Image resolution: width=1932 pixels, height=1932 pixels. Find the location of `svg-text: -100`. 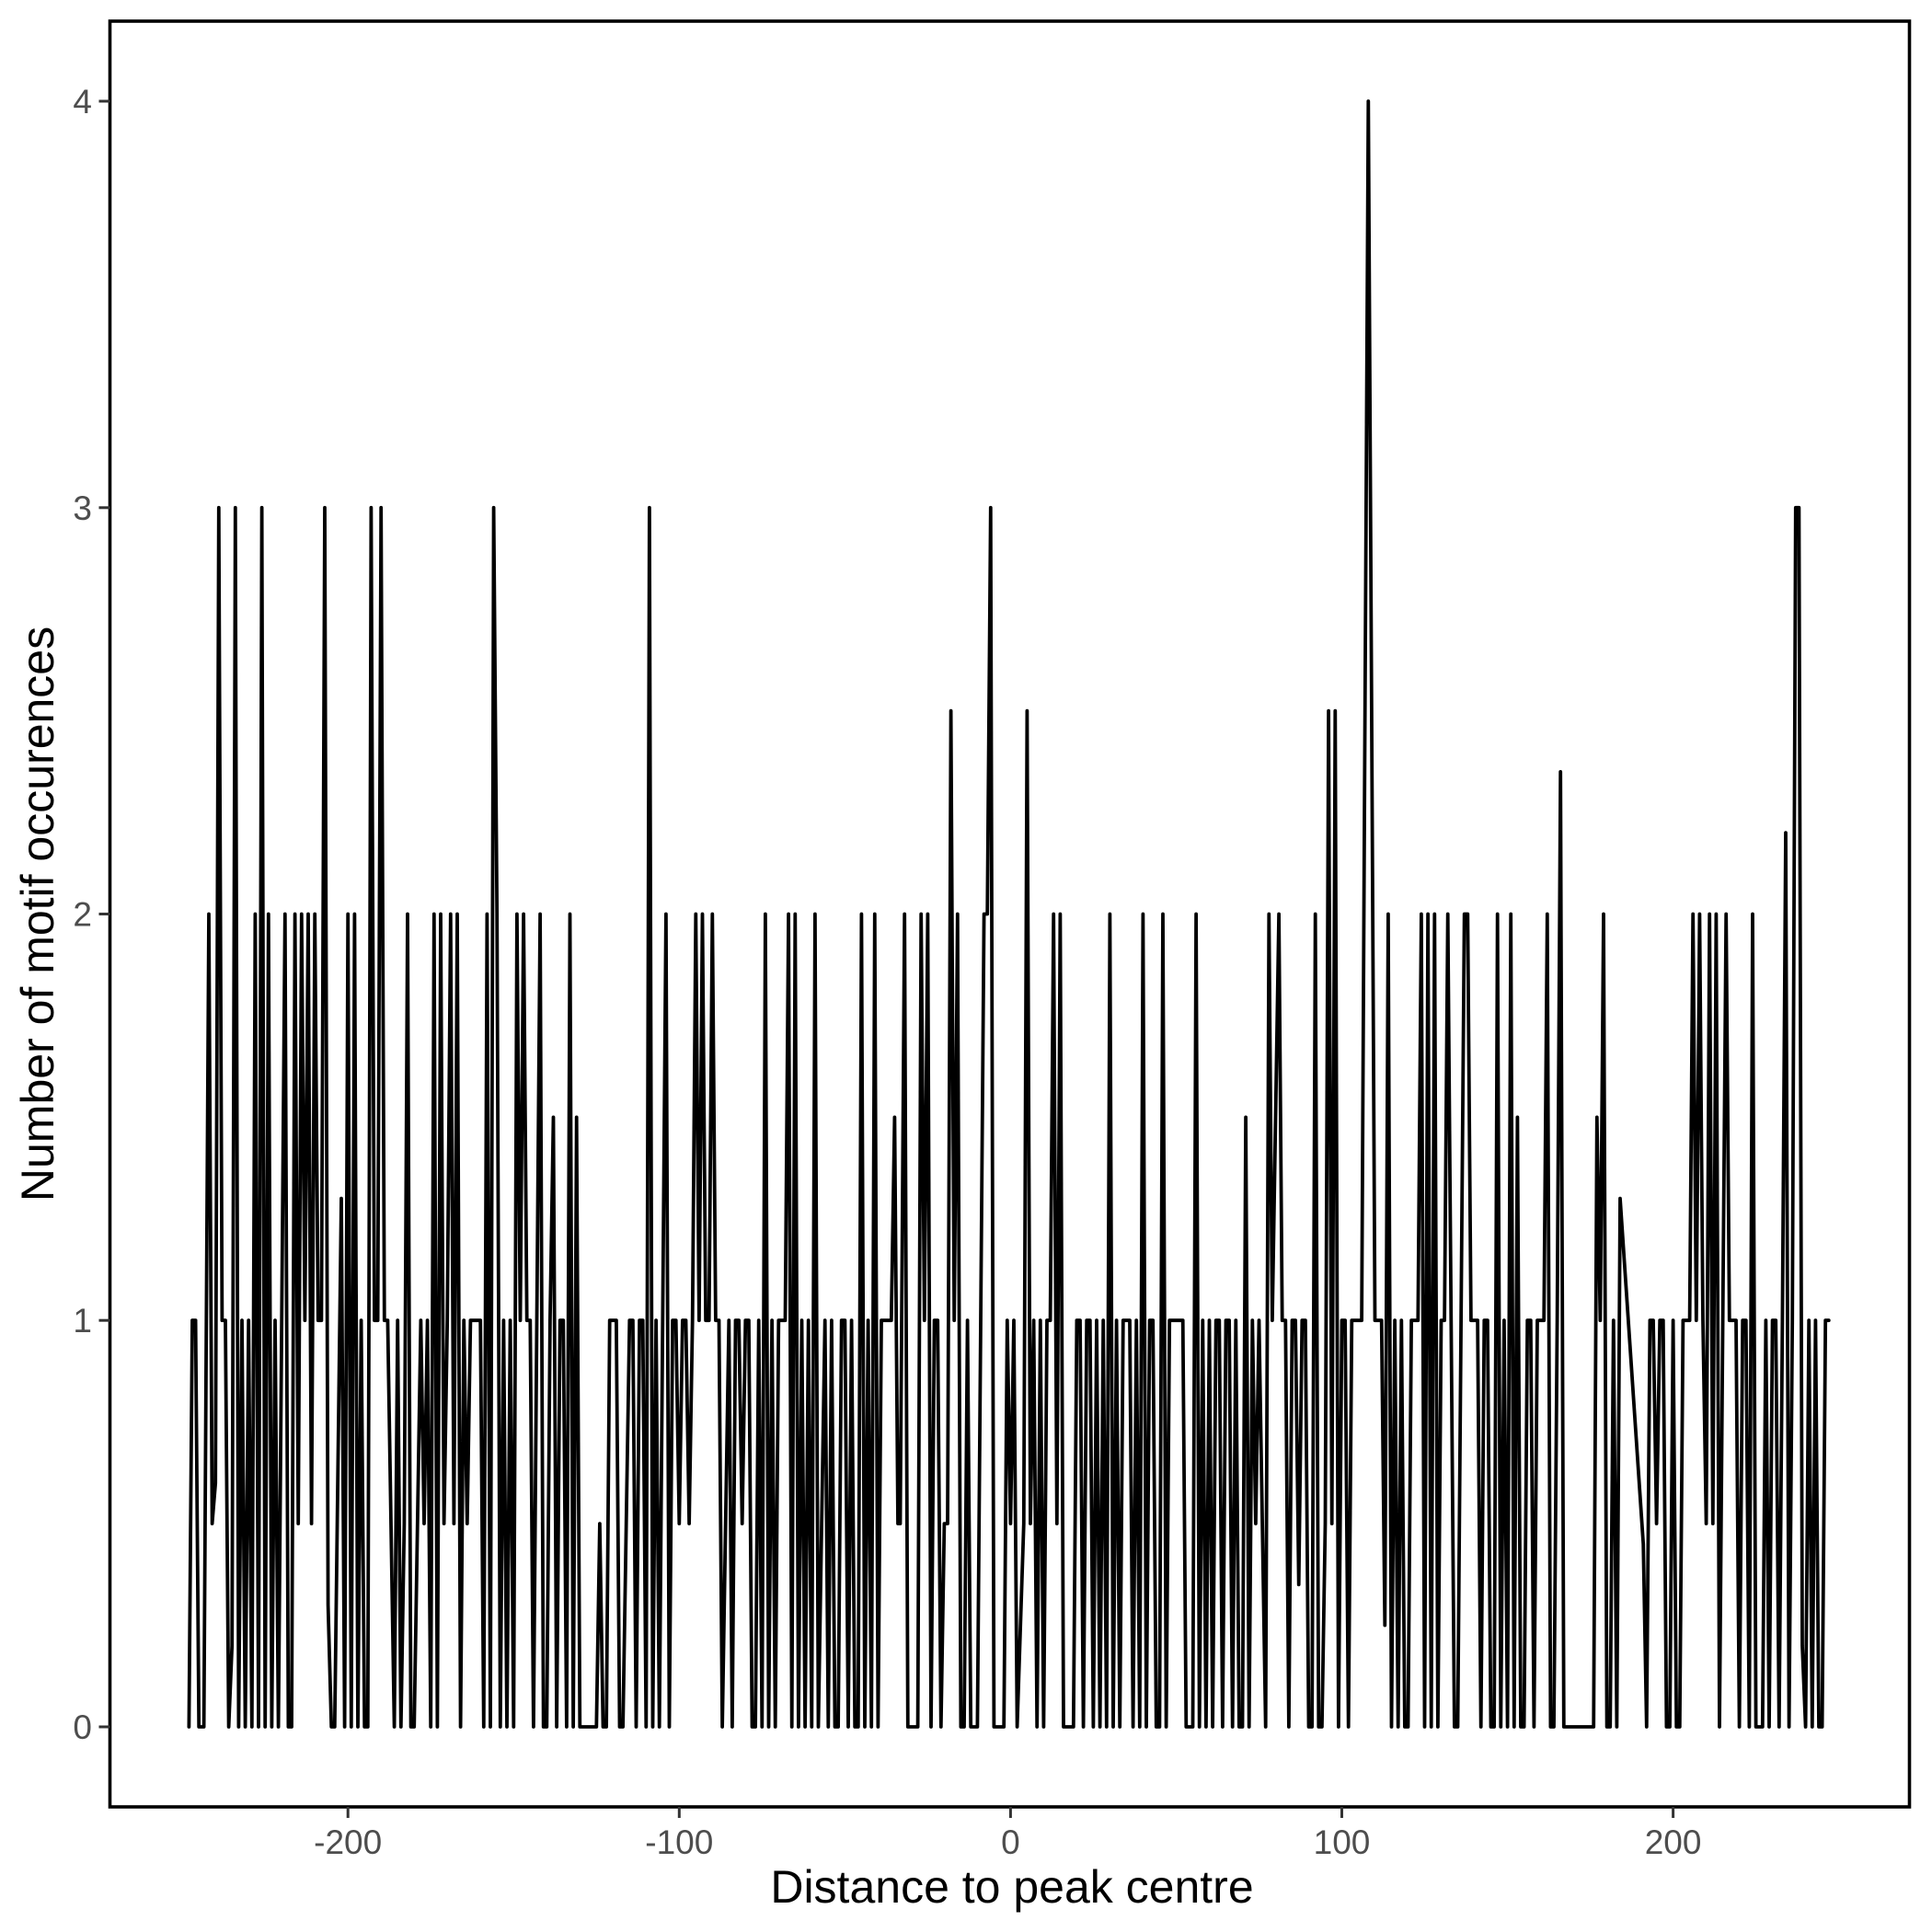

svg-text: -100 is located at coordinates (679, 1842).